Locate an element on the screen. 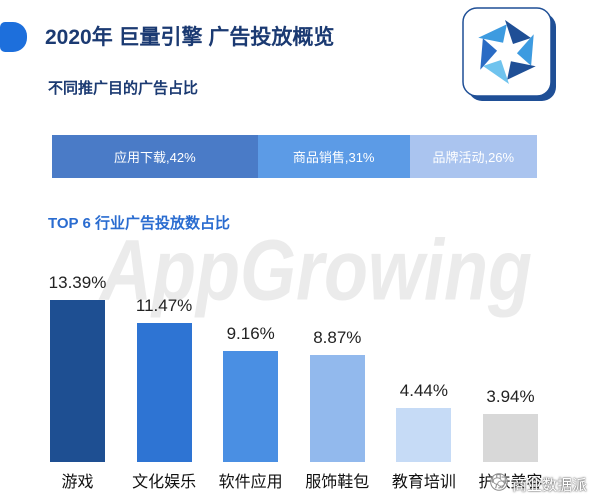 Image resolution: width=600 pixels, height=502 pixels. stacked-segment: 品牌活动,26% is located at coordinates (473, 156).